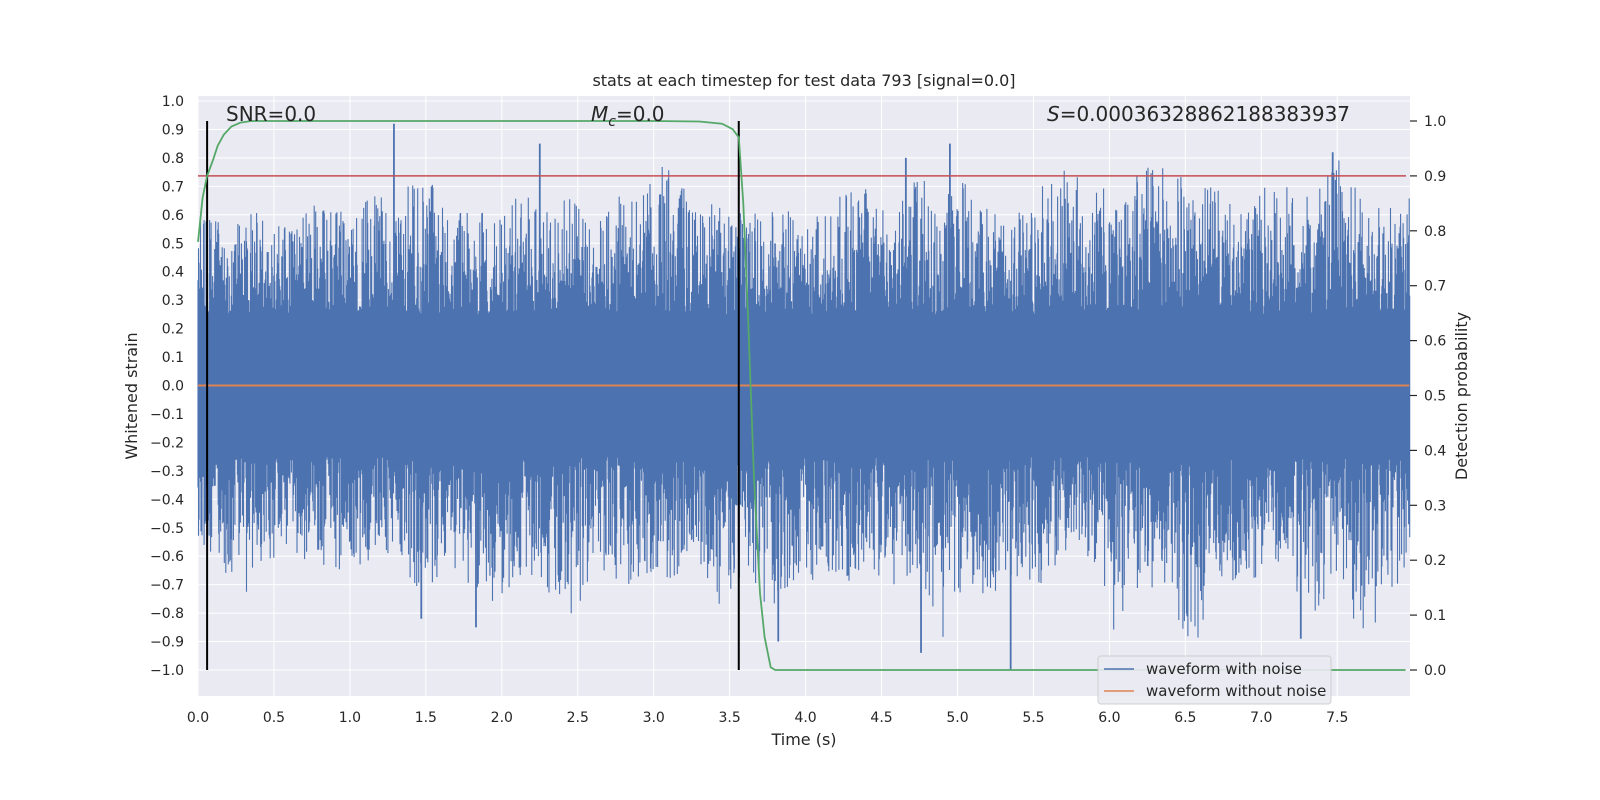  Describe the element at coordinates (173, 159) in the screenshot. I see `y-tick-label: 0.8` at that location.